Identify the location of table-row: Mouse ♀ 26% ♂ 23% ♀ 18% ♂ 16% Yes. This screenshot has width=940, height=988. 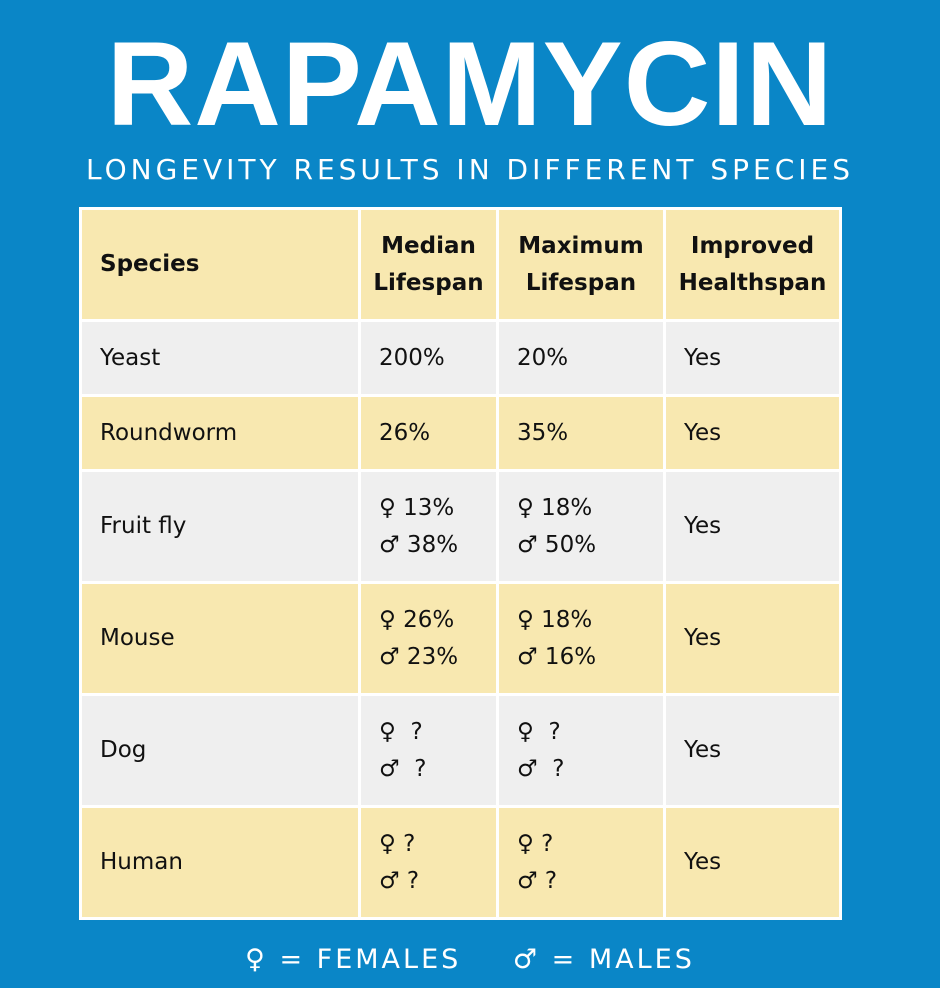
(460, 638).